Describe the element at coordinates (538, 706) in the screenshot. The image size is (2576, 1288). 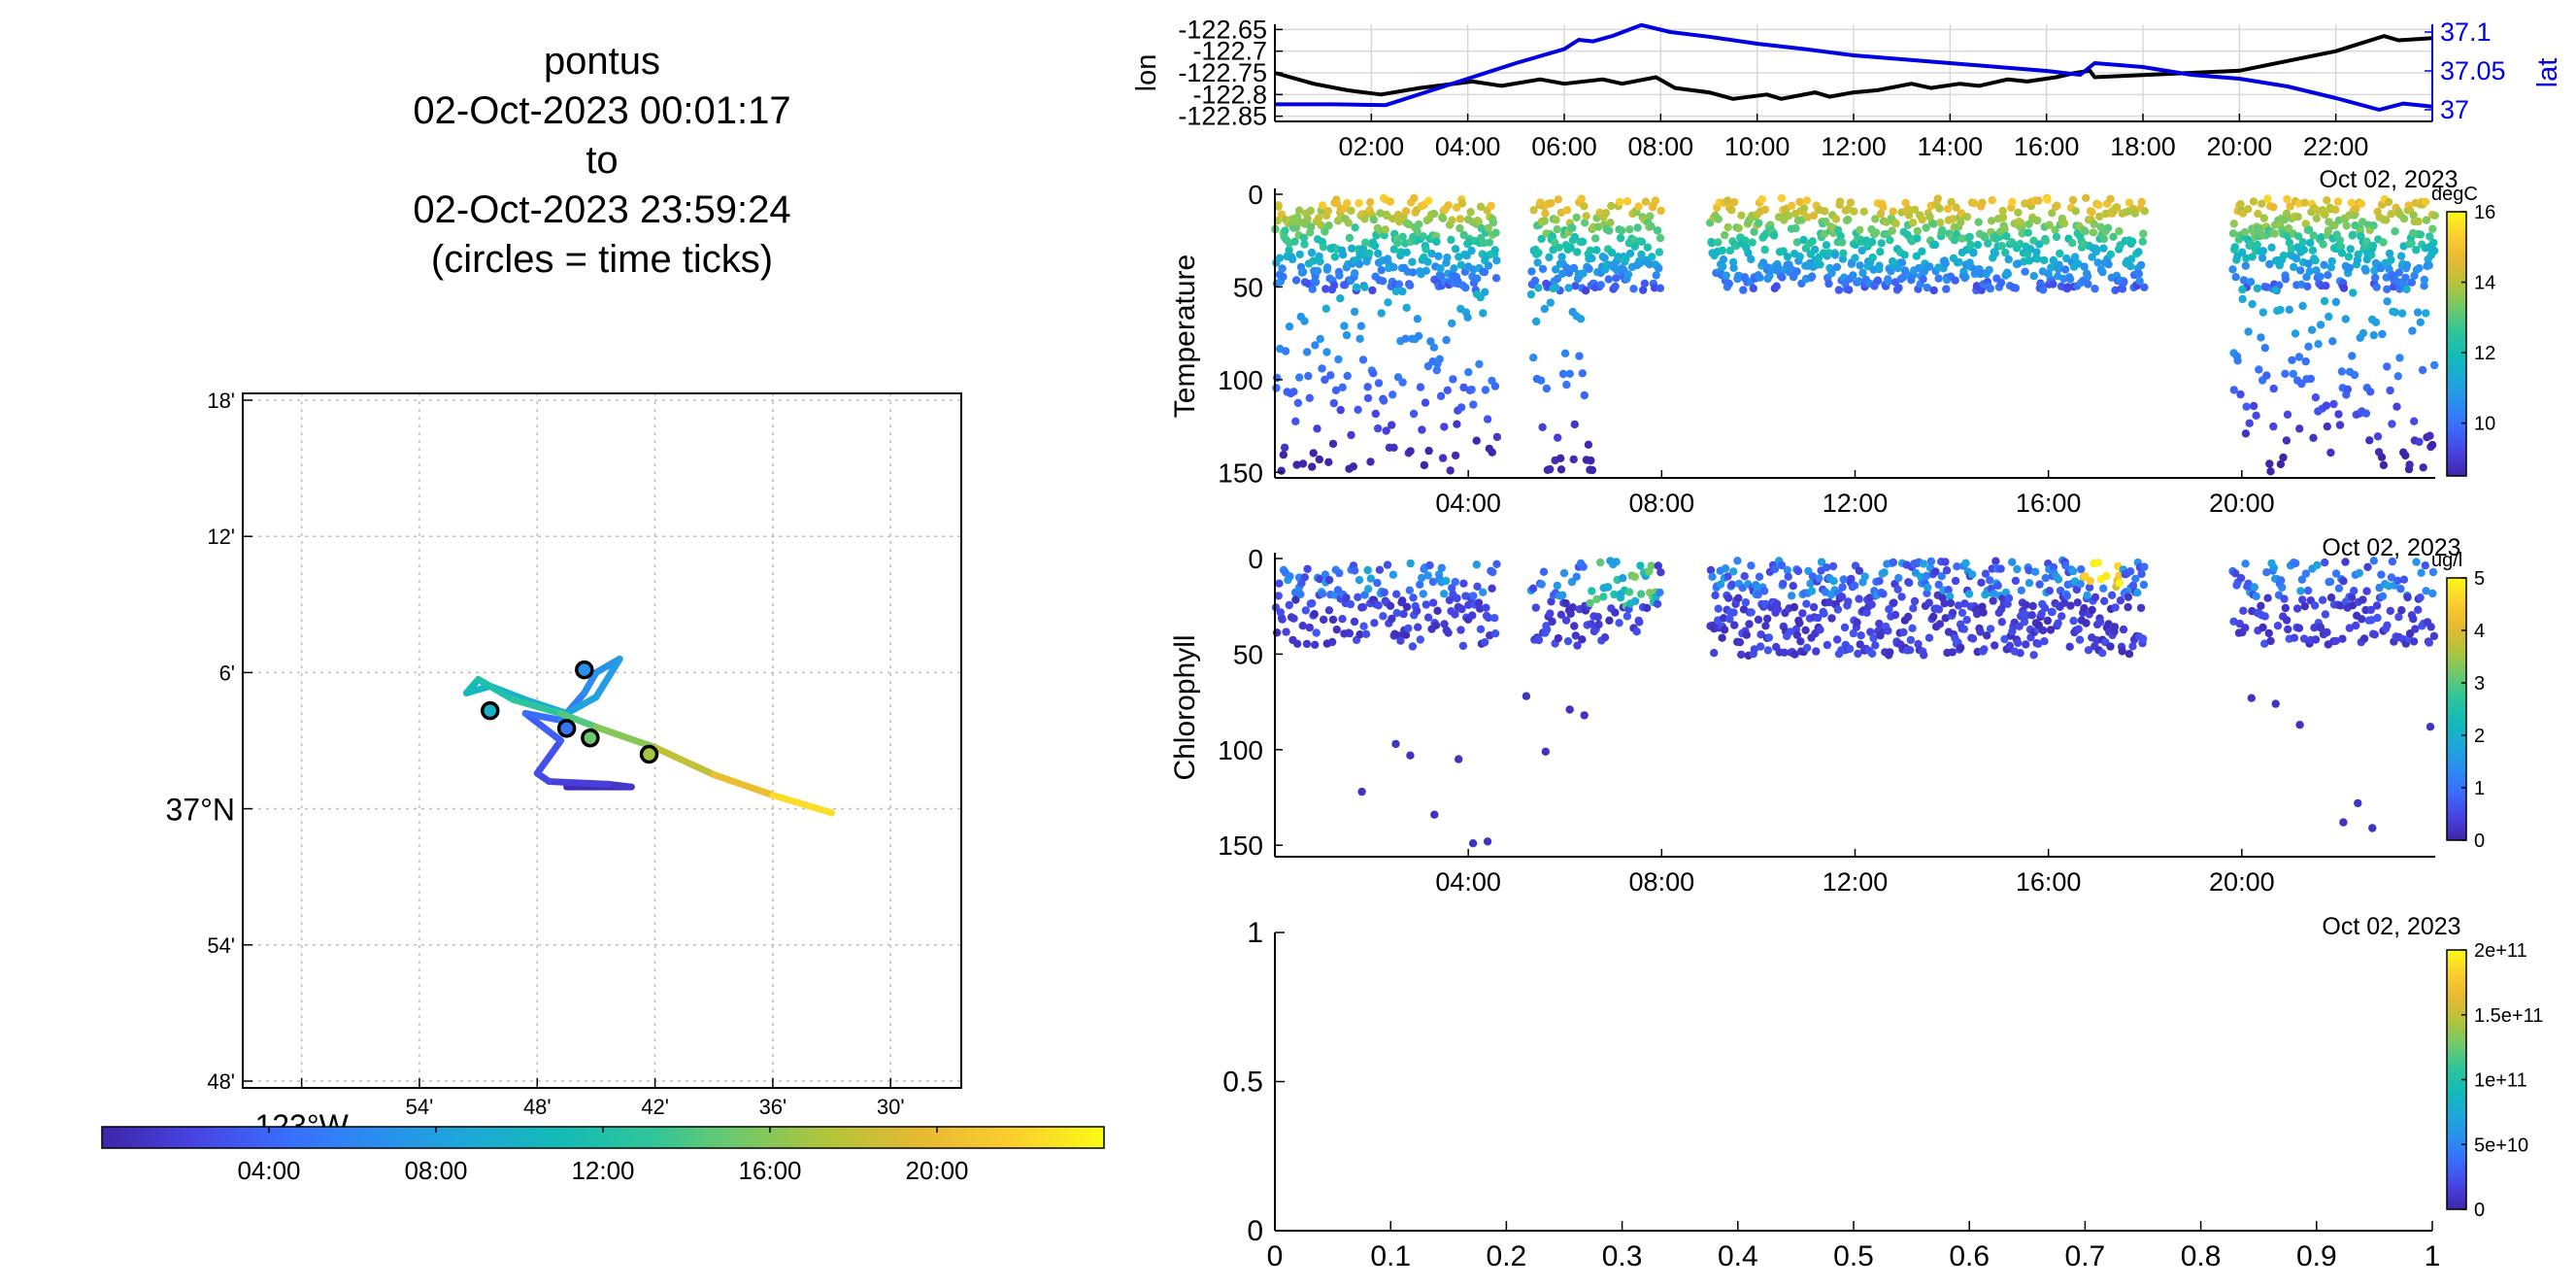
I see `track-segment` at that location.